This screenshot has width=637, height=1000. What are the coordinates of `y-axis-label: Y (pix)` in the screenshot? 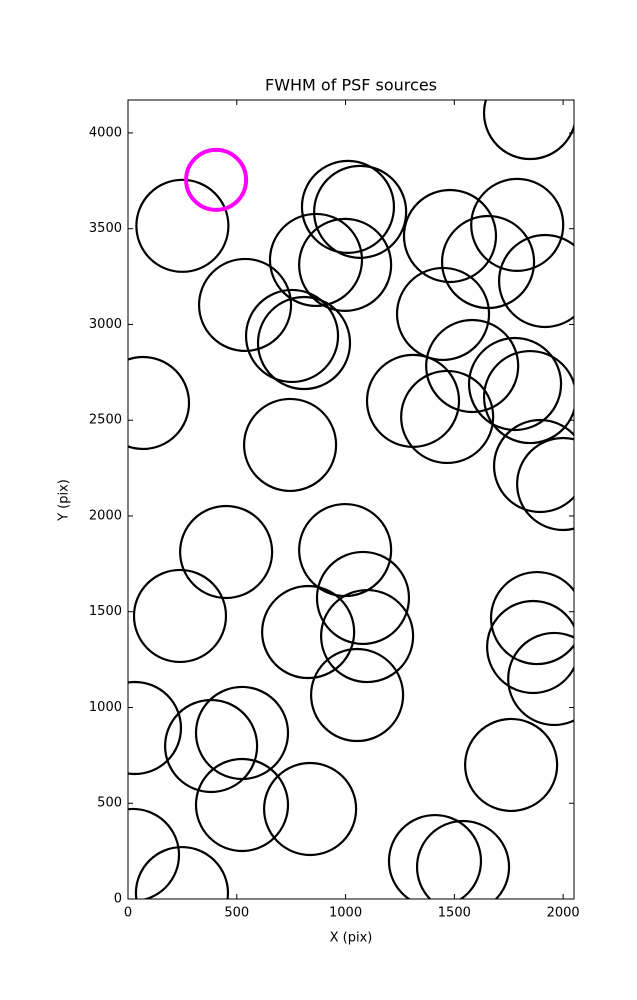 It's located at (64, 500).